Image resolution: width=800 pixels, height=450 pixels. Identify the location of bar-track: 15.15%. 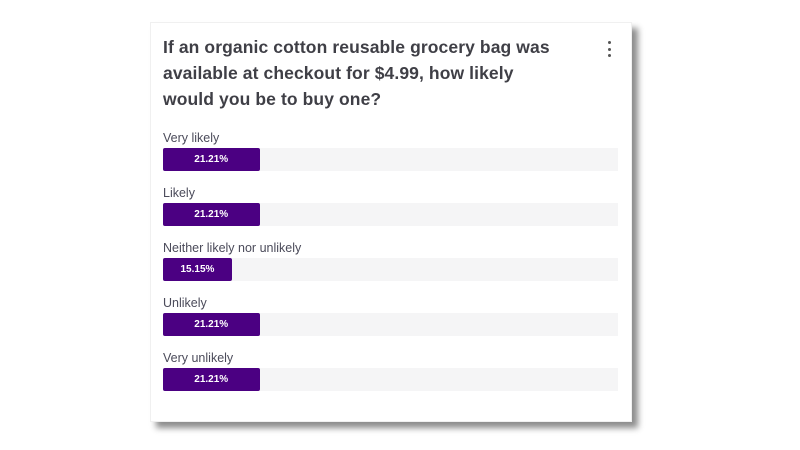
(390, 269).